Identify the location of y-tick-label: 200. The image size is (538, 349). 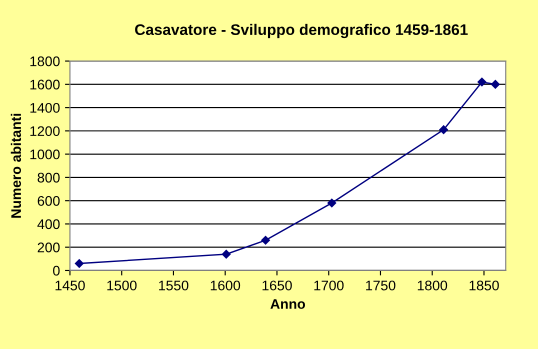
(49, 247).